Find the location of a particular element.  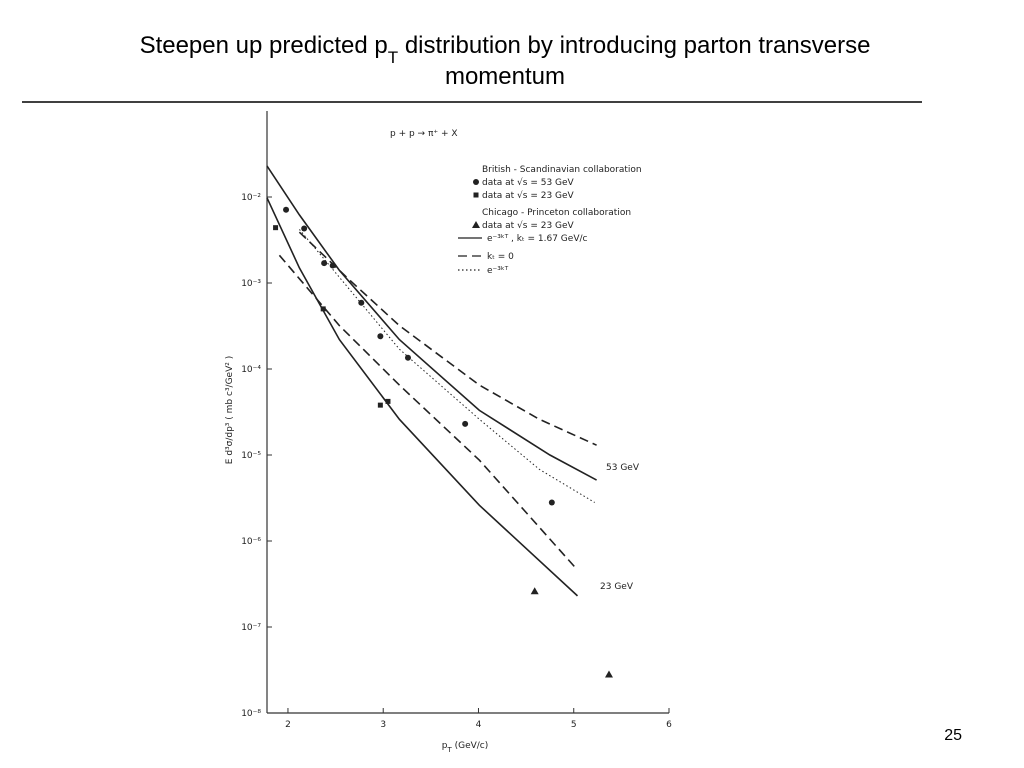

x-tick-label: 4 is located at coordinates (479, 725).